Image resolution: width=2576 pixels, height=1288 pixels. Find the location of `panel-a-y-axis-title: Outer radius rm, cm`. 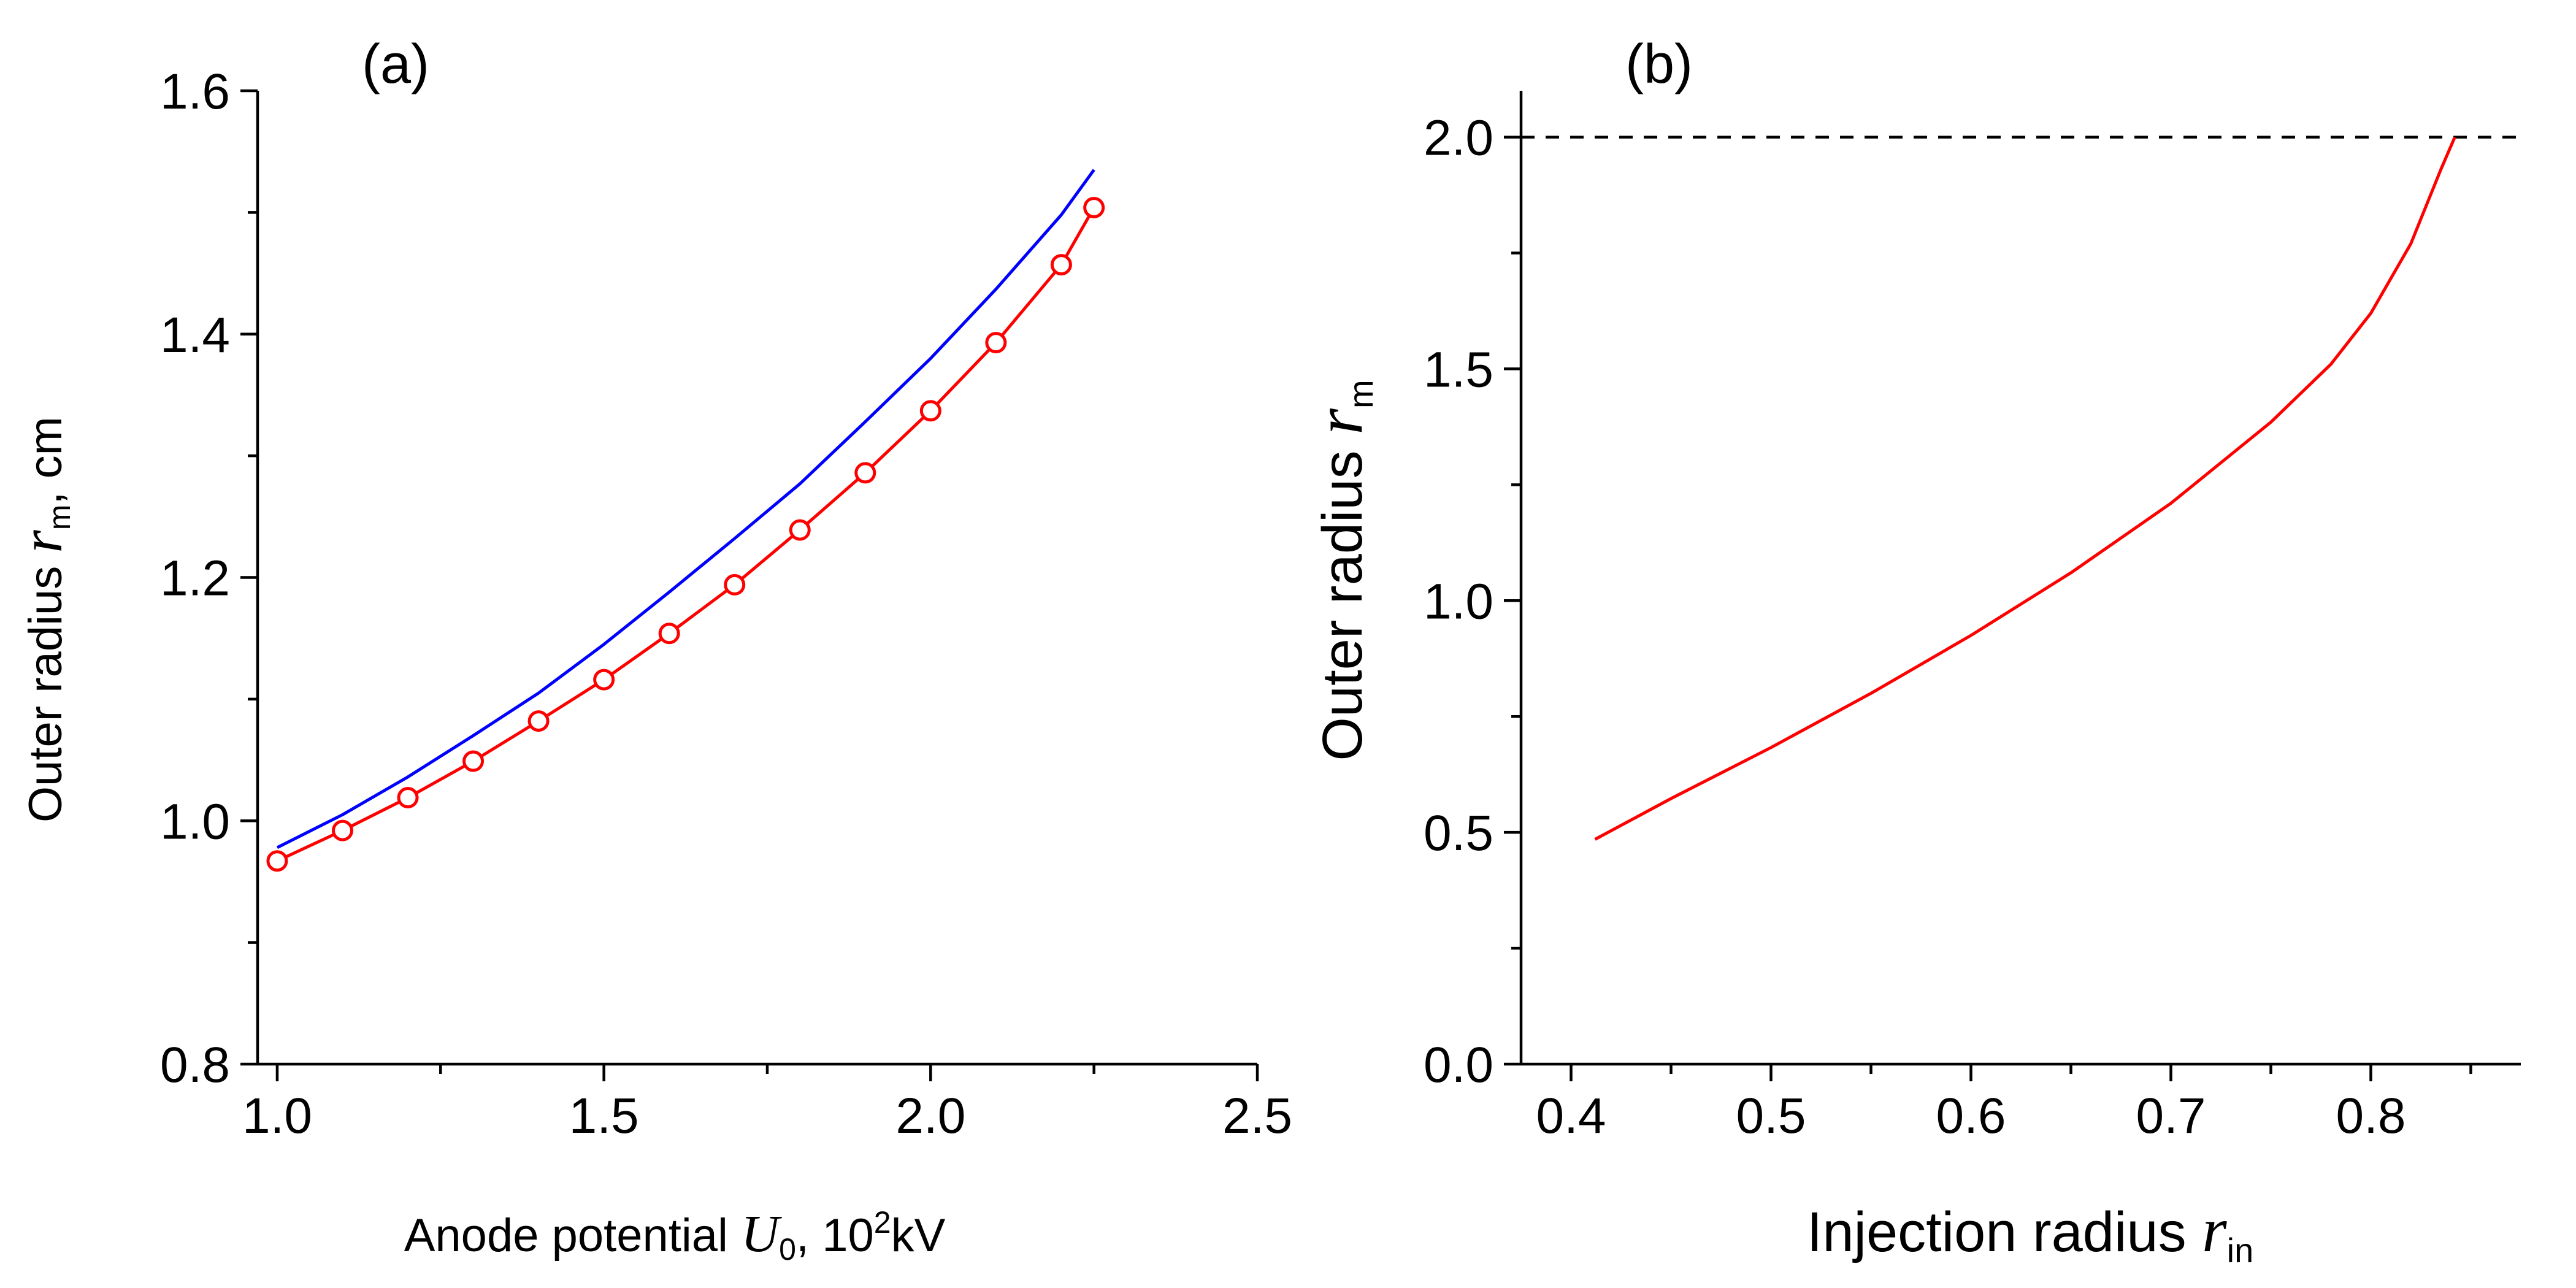

panel-a-y-axis-title: Outer radius rm, cm is located at coordinates (43, 619).